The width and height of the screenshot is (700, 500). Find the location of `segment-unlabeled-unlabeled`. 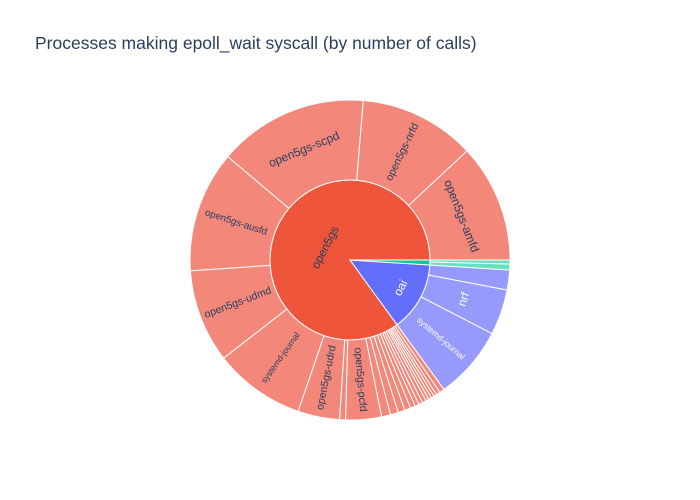

segment-unlabeled-unlabeled is located at coordinates (470, 262).